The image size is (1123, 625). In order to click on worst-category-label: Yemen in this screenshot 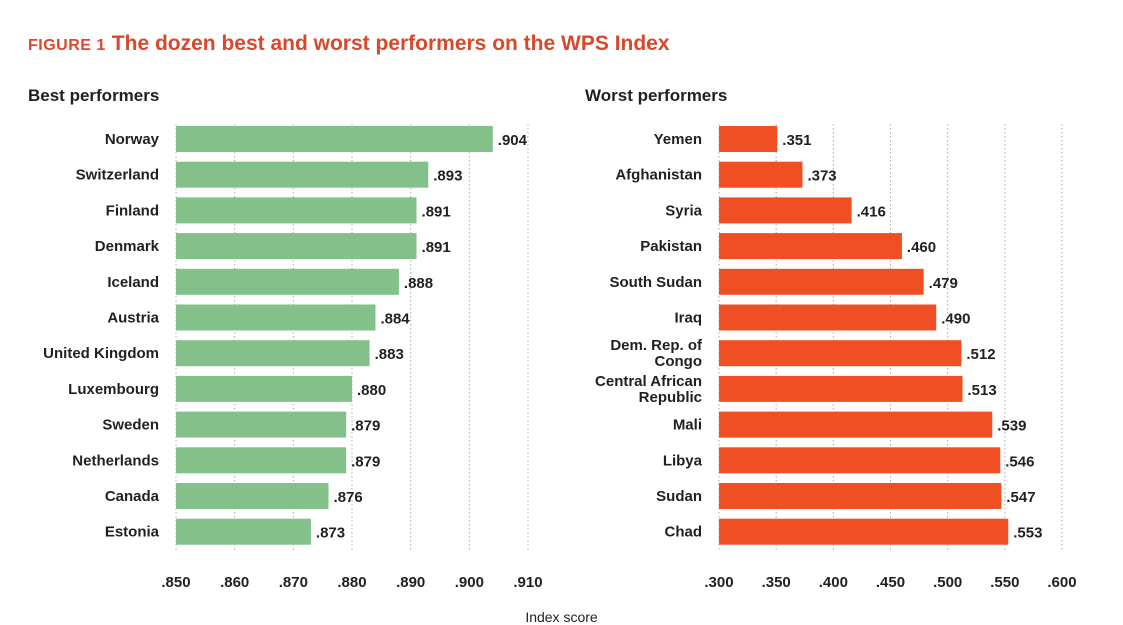, I will do `click(678, 139)`.